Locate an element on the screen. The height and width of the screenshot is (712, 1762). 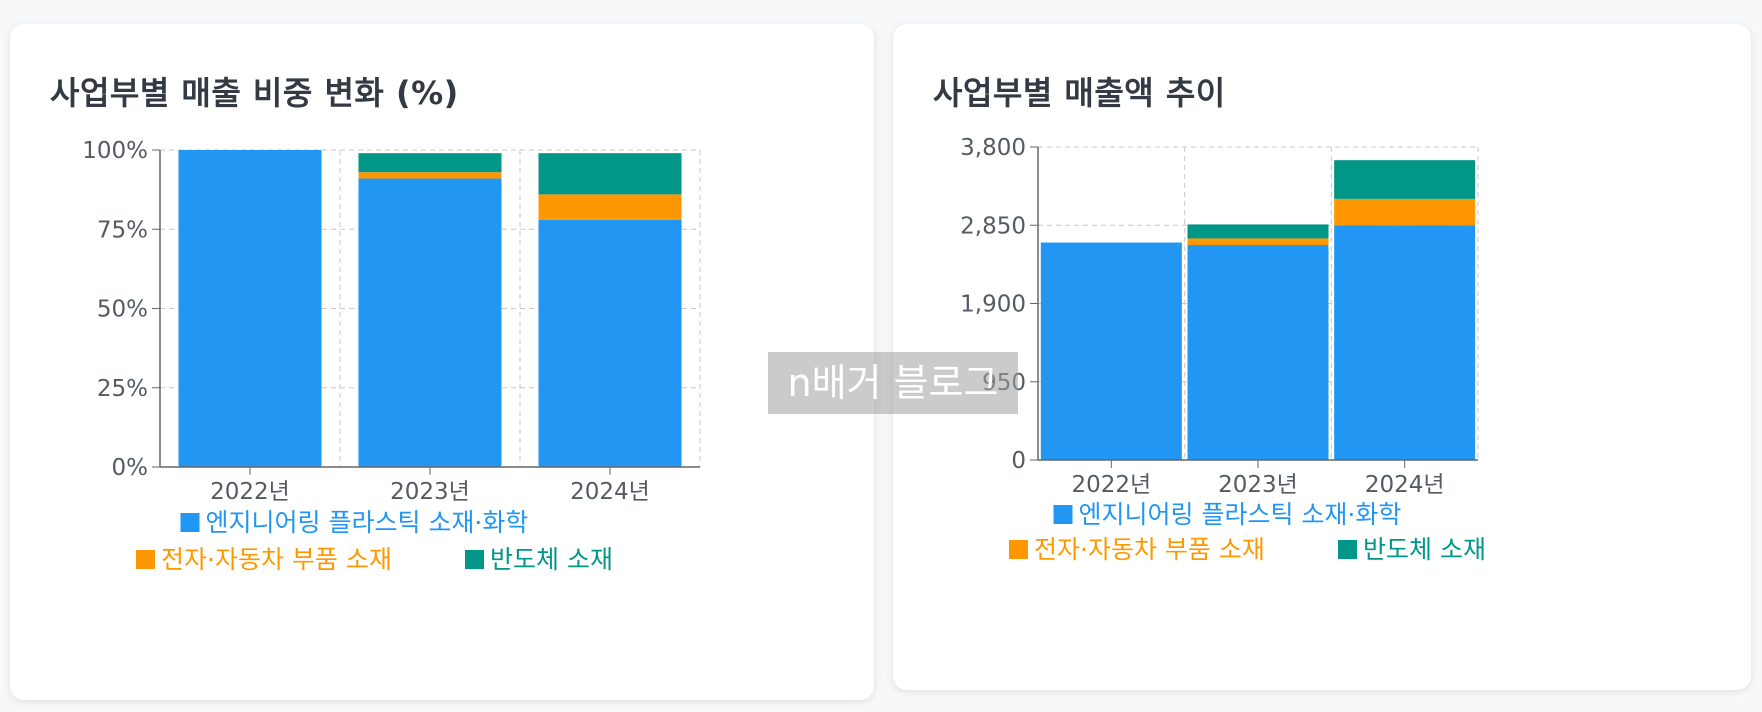
y-tick-label: 2,850 is located at coordinates (993, 226).